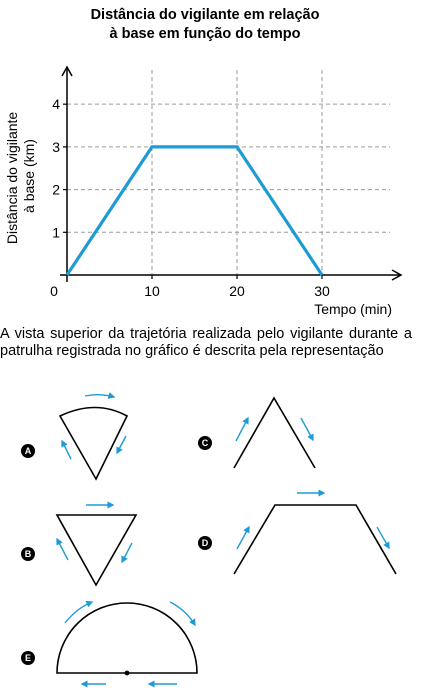 Image resolution: width=434 pixels, height=700 pixels. What do you see at coordinates (237, 291) in the screenshot?
I see `x-tick-label: 20` at bounding box center [237, 291].